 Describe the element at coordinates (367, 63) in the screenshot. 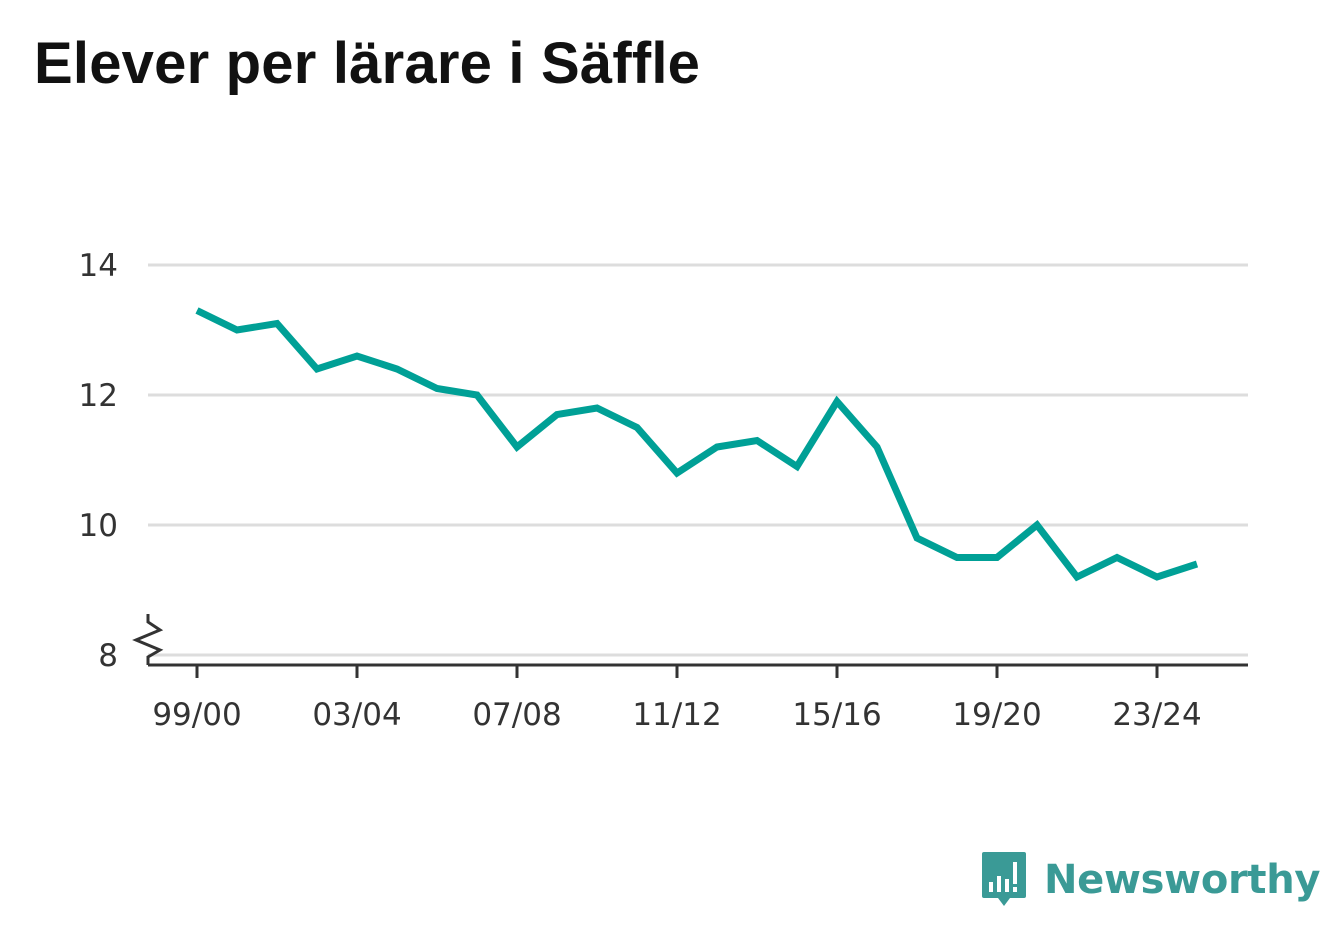

I see `chart-title: Elever per lärare i Säffle` at that location.